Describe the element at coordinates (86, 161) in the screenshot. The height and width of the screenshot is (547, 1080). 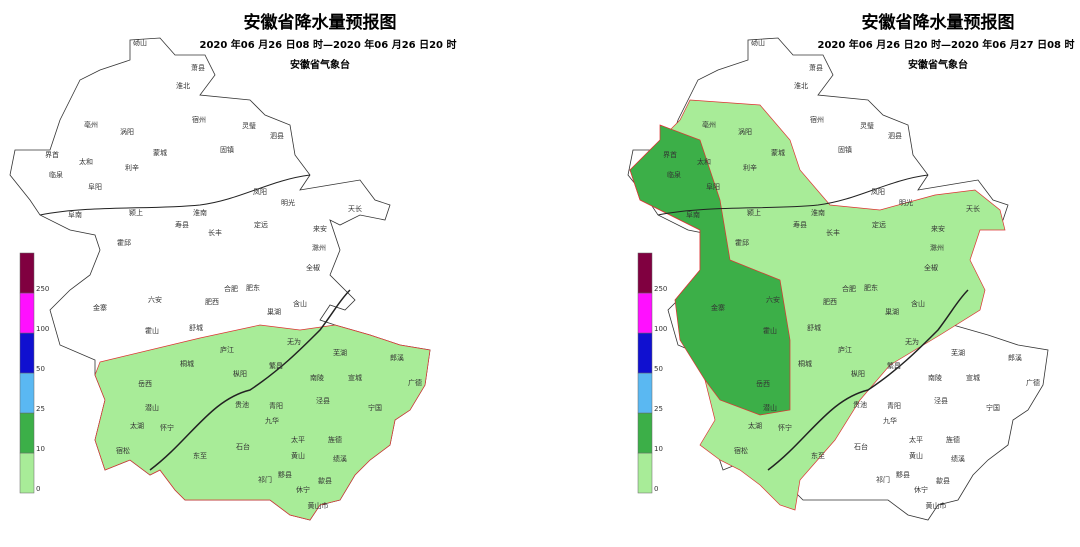
I see `city-label: 太和` at that location.